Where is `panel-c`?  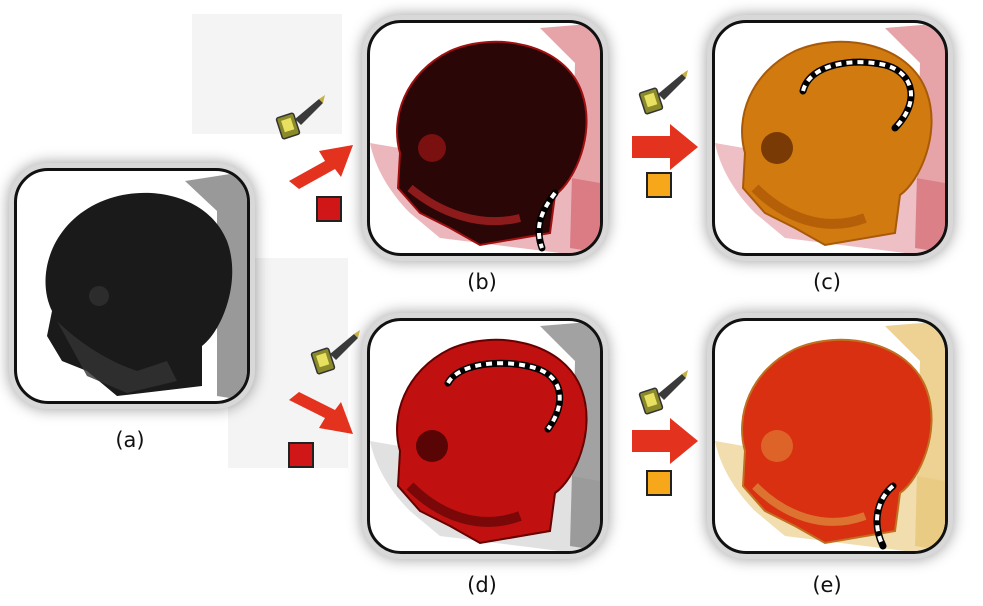
panel-c is located at coordinates (830, 138).